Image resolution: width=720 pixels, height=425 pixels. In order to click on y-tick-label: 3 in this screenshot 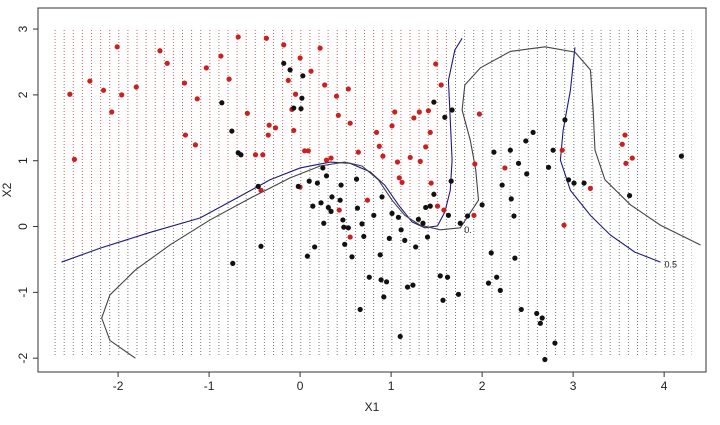, I will do `click(23, 28)`.